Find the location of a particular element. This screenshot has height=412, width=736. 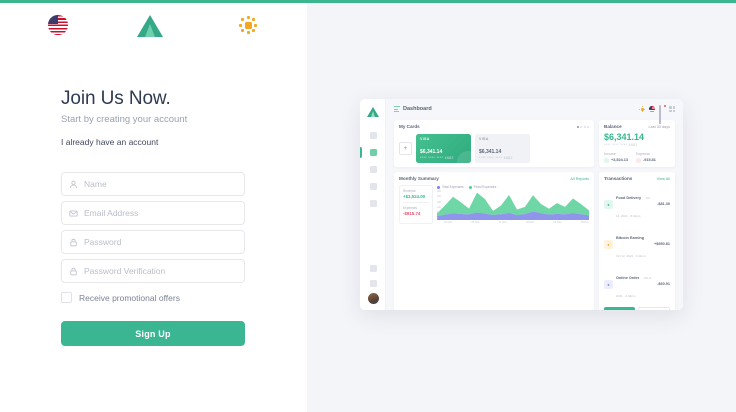

card-decoration is located at coordinates (464, 157).